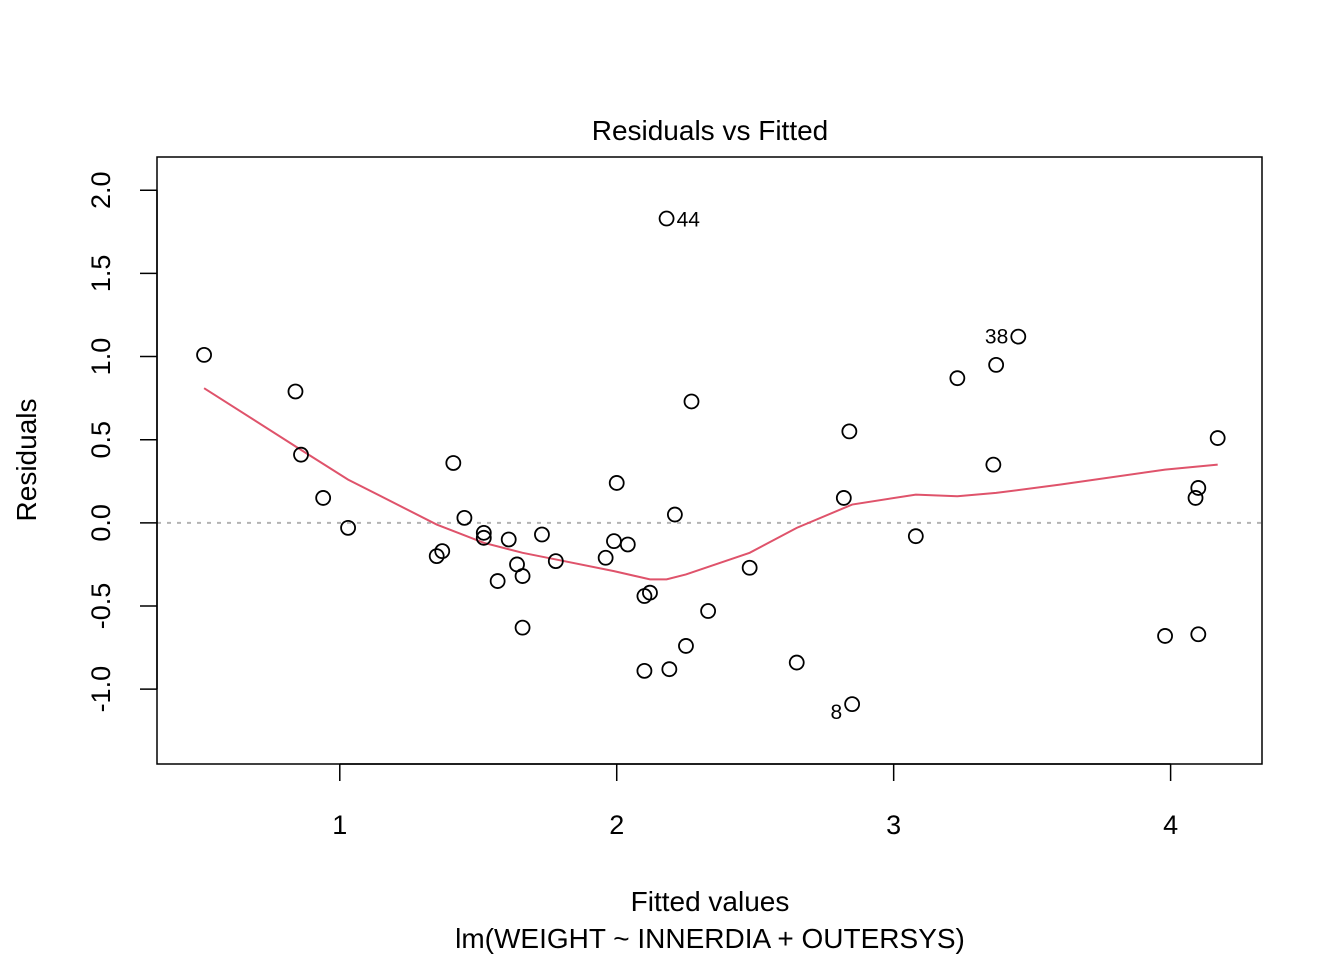 Image resolution: width=1344 pixels, height=960 pixels. What do you see at coordinates (710, 901) in the screenshot?
I see `x-axis-label: Fitted values` at bounding box center [710, 901].